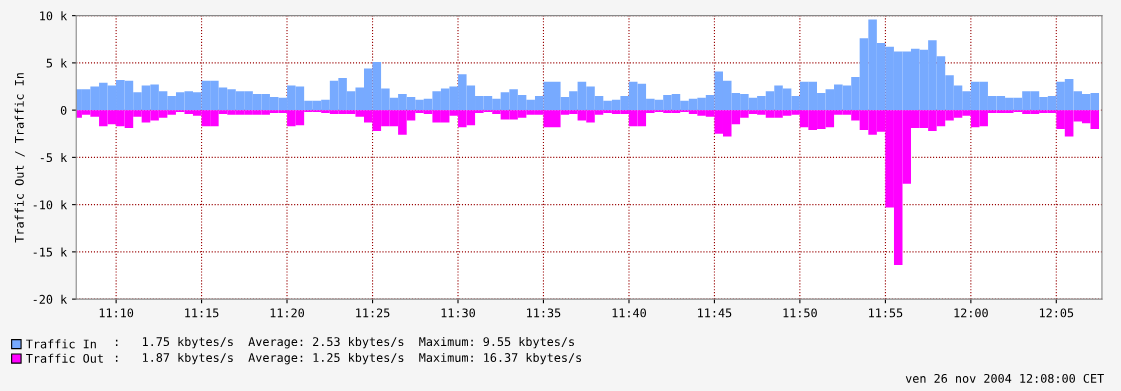  What do you see at coordinates (50, 205) in the screenshot?
I see `y-tick-label: -10 k` at bounding box center [50, 205].